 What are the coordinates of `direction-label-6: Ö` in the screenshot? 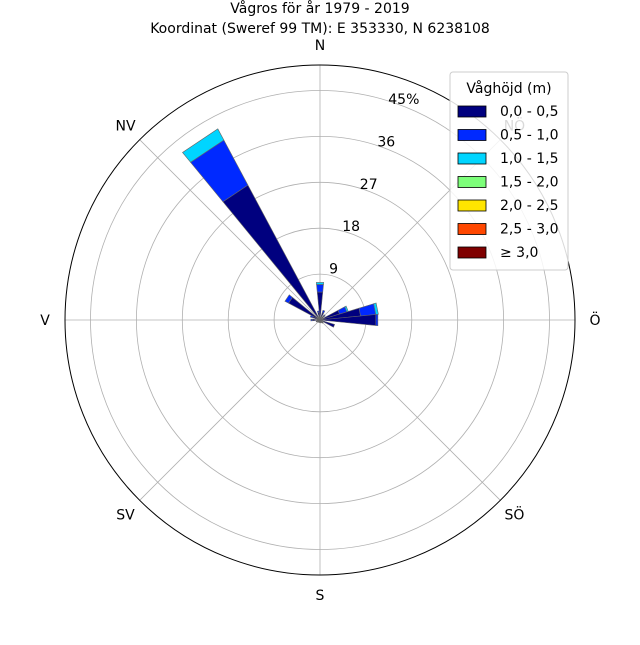 It's located at (594, 320).